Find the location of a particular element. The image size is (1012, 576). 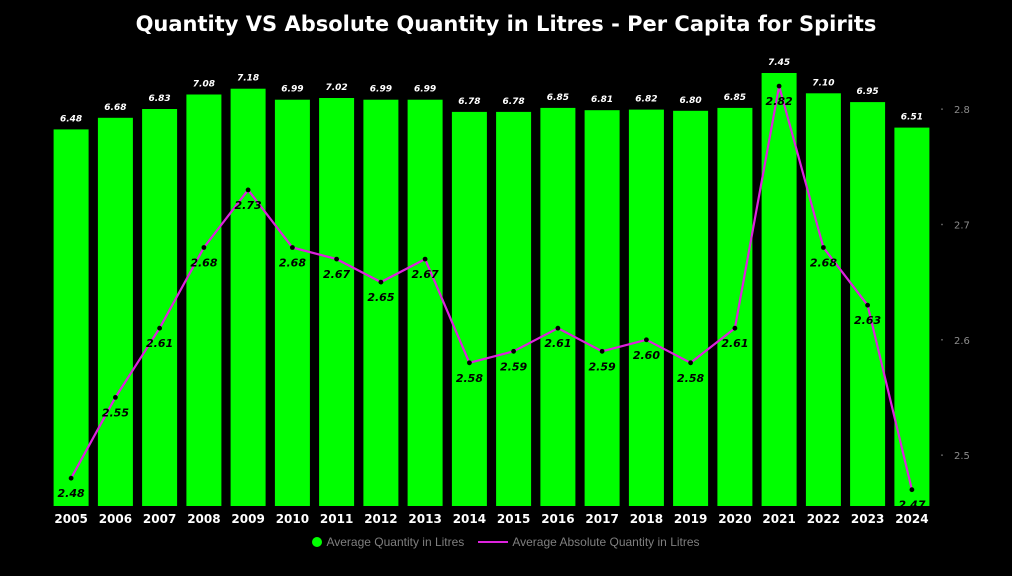

legend-item-line: Average Absolute Quantity in Litres is located at coordinates (589, 542).